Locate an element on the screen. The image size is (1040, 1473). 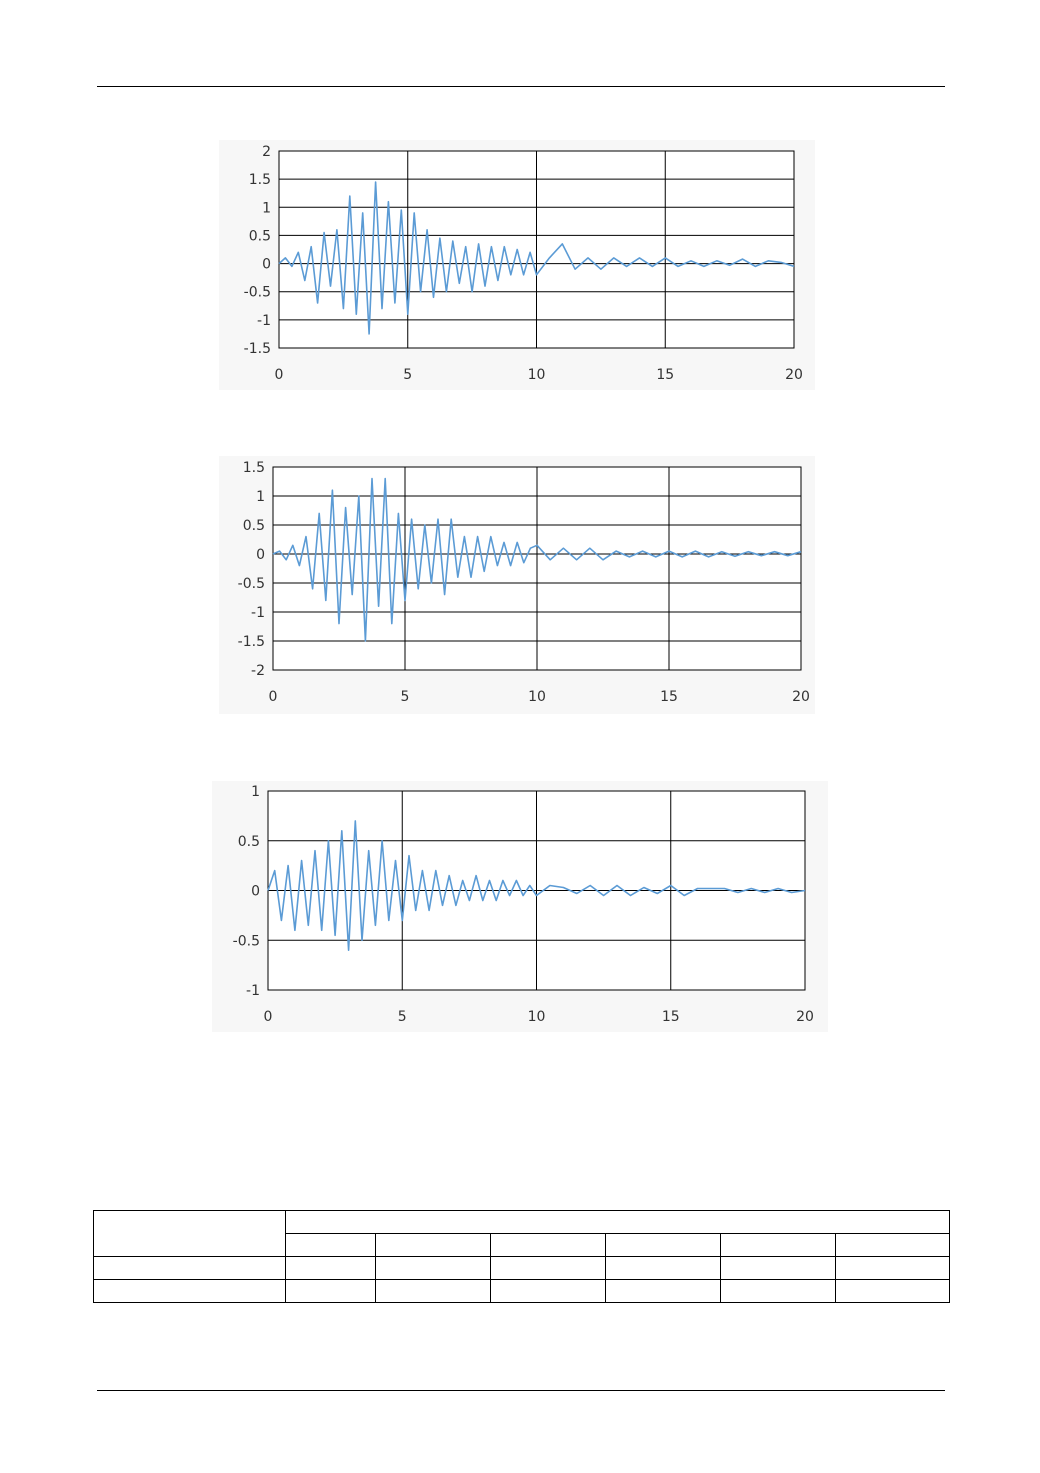
footer-rule is located at coordinates (521, 1390).